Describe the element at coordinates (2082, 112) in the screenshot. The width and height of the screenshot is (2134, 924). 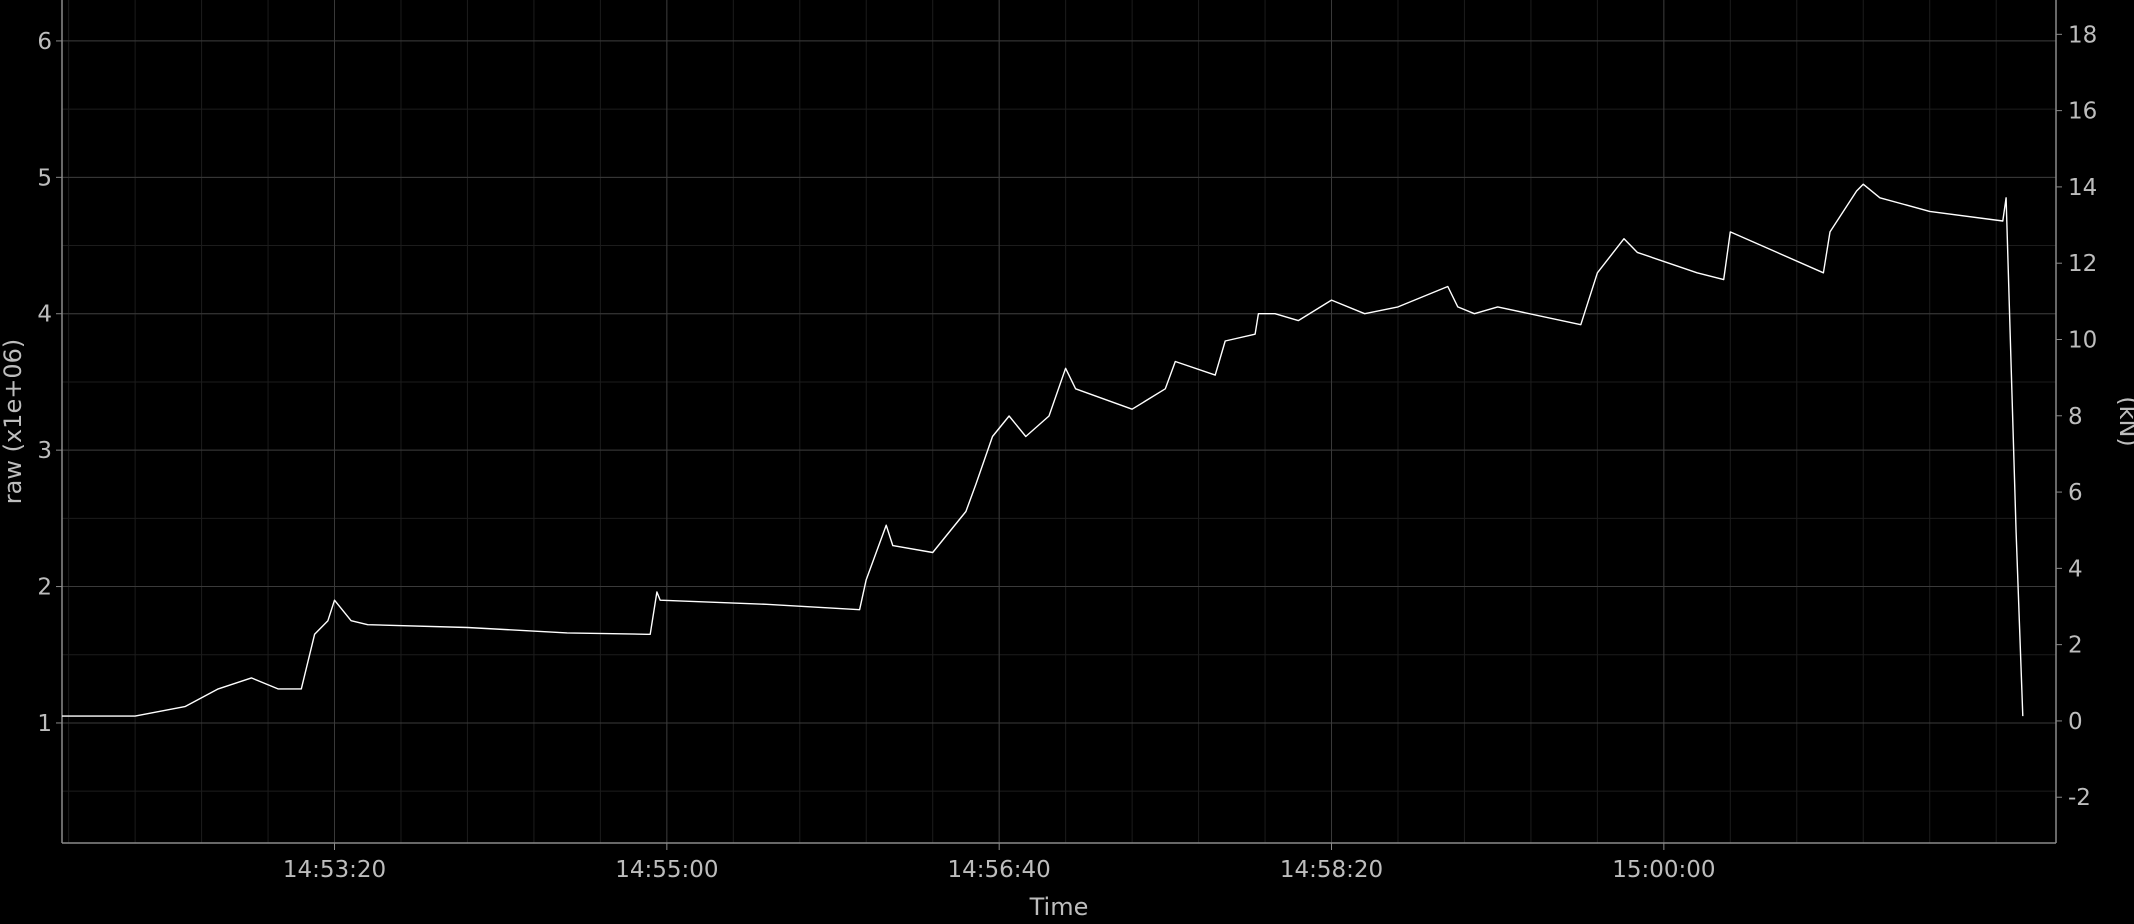
I see `right-y-tick-label: 16` at that location.